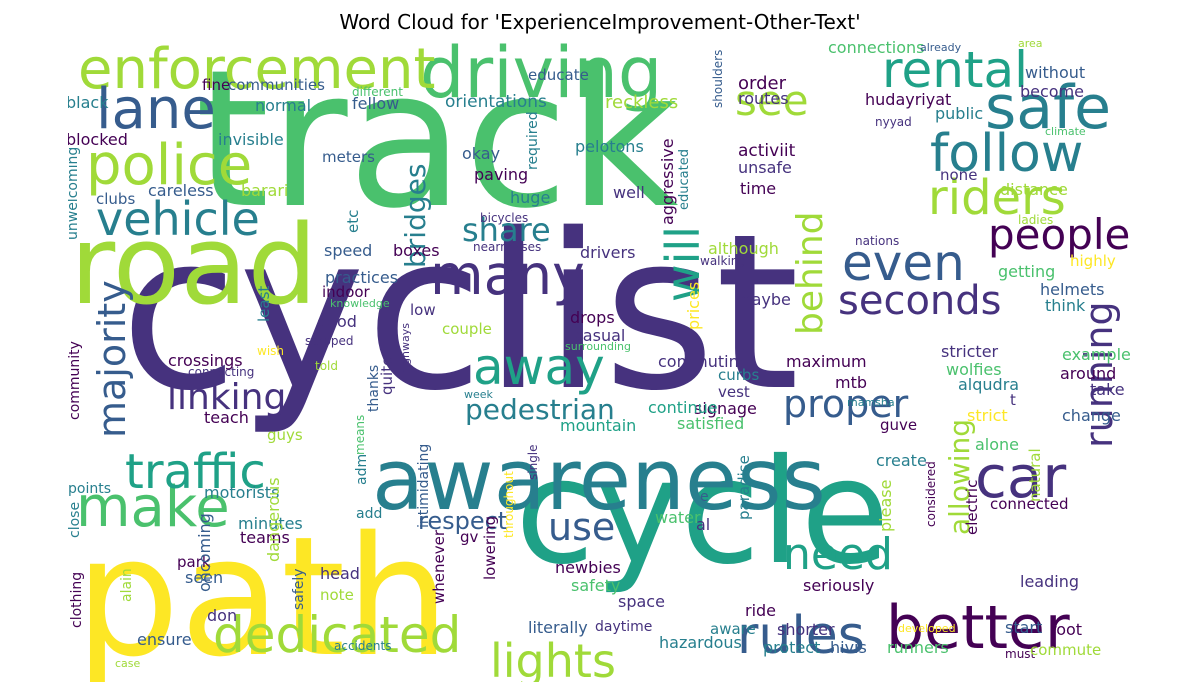  What do you see at coordinates (271, 351) in the screenshot?
I see `word-wish: wish` at bounding box center [271, 351].